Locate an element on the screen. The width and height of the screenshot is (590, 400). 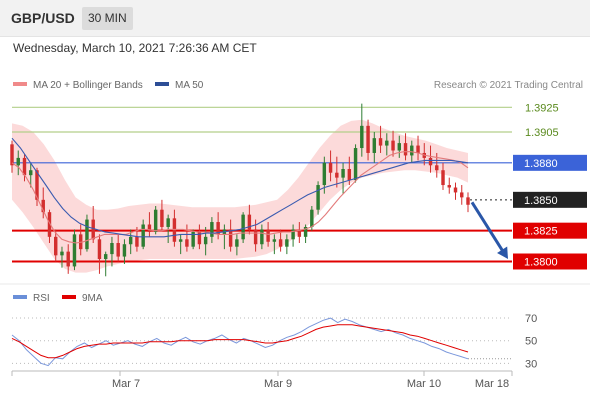
level-tag-current is located at coordinates (550, 199).